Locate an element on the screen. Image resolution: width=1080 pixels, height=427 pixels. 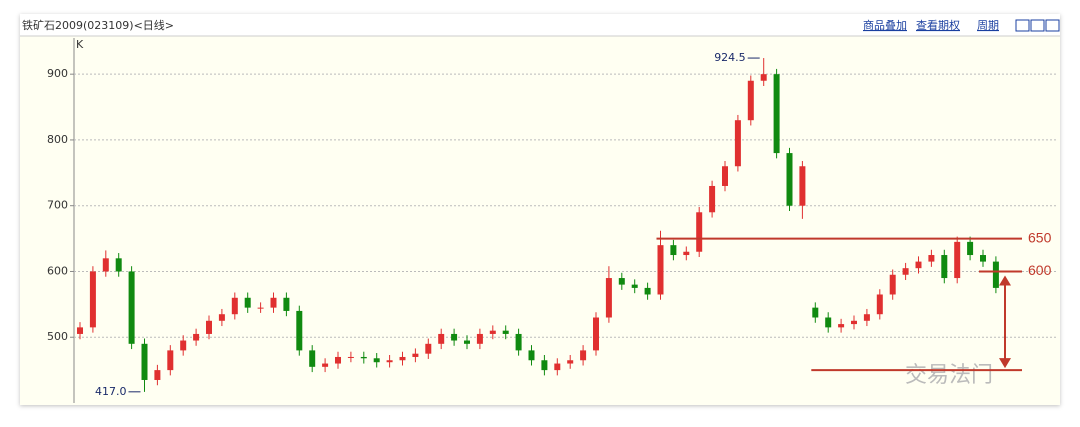
level-label: 650 is located at coordinates (1040, 237).